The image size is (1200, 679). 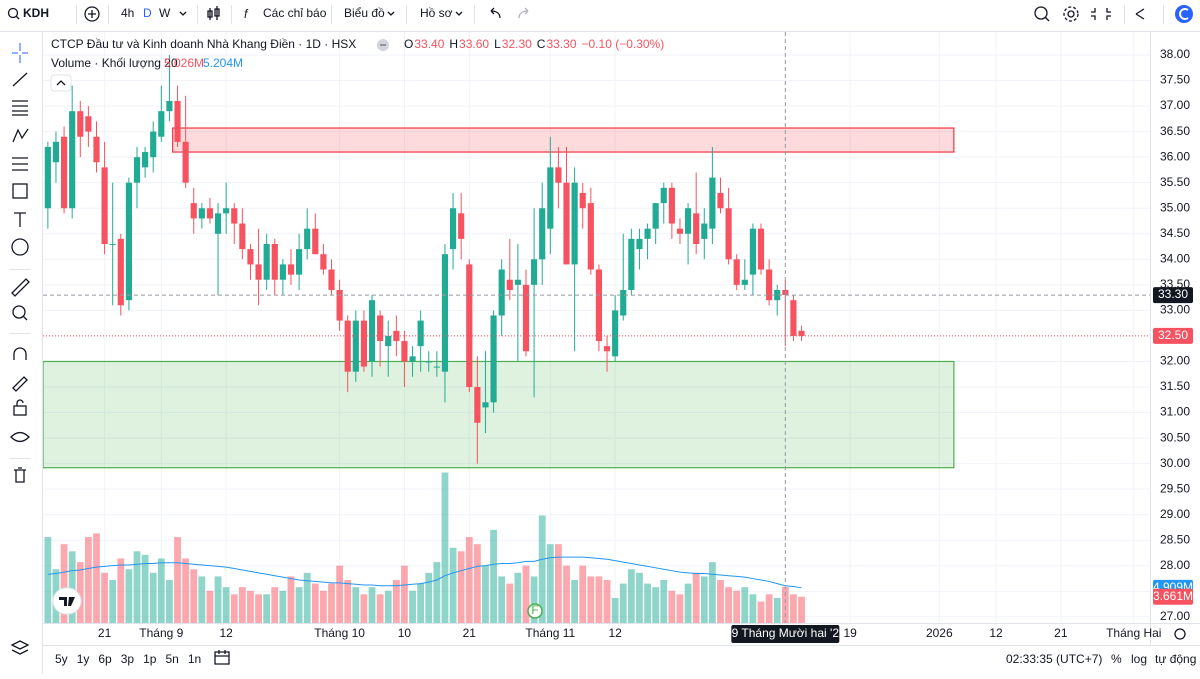 What do you see at coordinates (1133, 633) in the screenshot?
I see `x-tick-label: Tháng Hai` at bounding box center [1133, 633].